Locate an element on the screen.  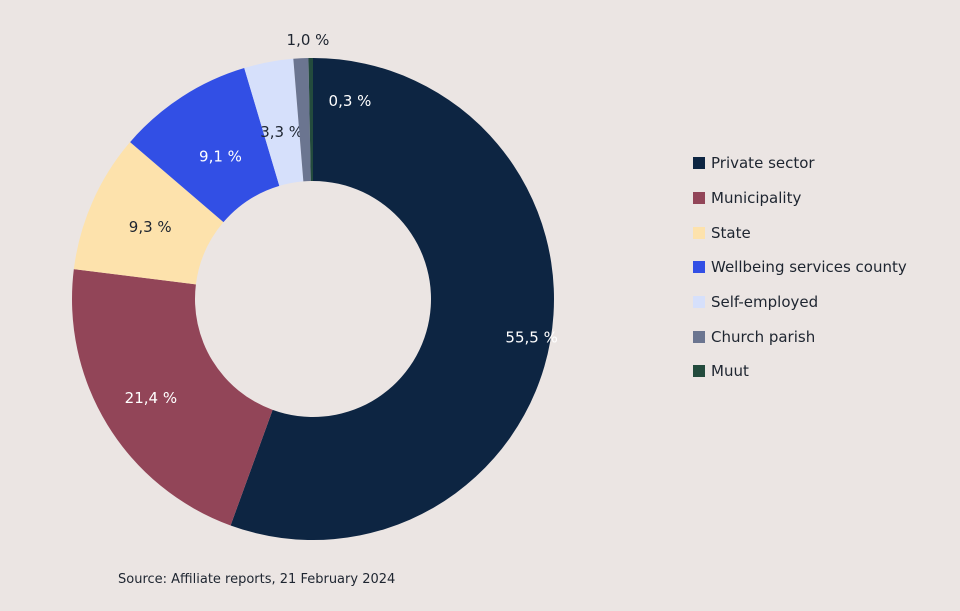
data-label-church-parish: 1,0 % is located at coordinates (308, 40).